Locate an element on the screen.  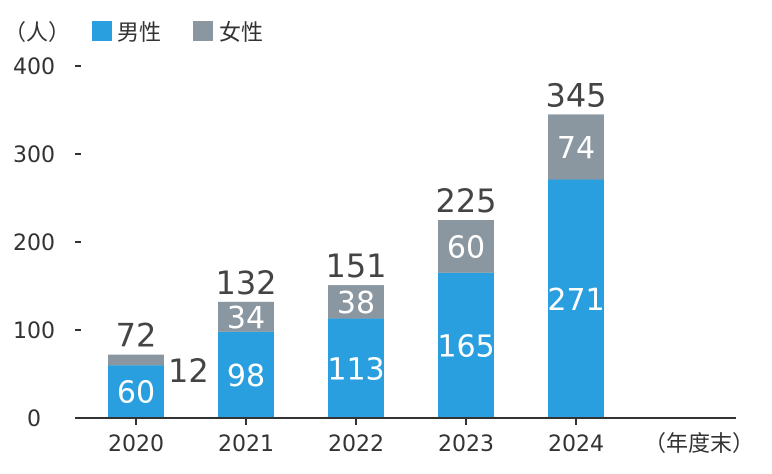
male-value-label: 271 is located at coordinates (575, 300).